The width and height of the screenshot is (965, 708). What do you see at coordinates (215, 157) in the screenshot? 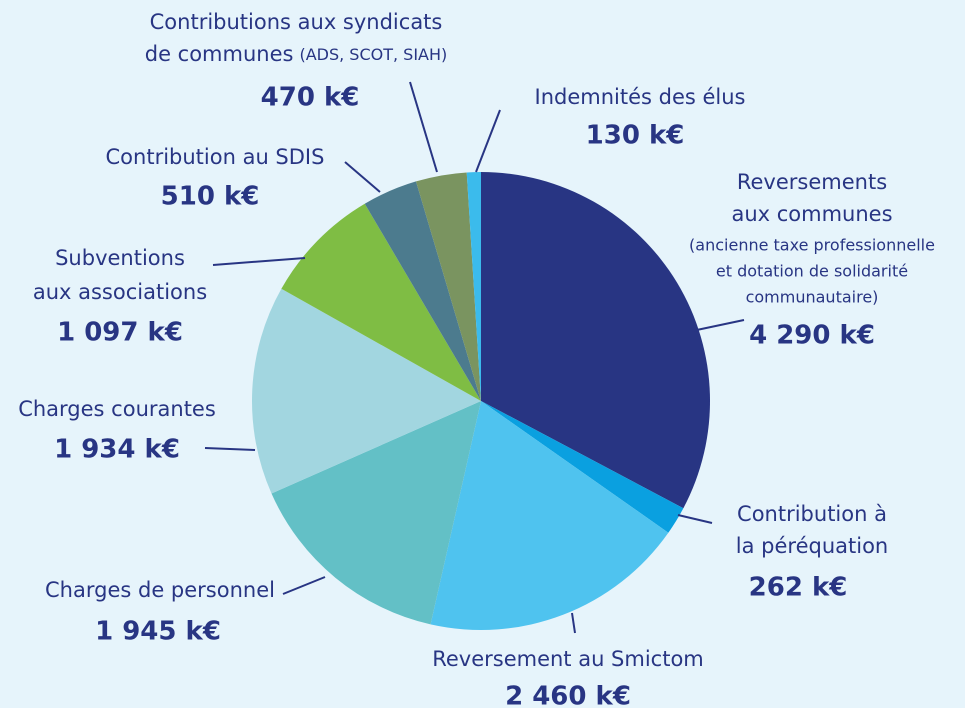
I see `slice-label: Contribution au SDIS` at bounding box center [215, 157].